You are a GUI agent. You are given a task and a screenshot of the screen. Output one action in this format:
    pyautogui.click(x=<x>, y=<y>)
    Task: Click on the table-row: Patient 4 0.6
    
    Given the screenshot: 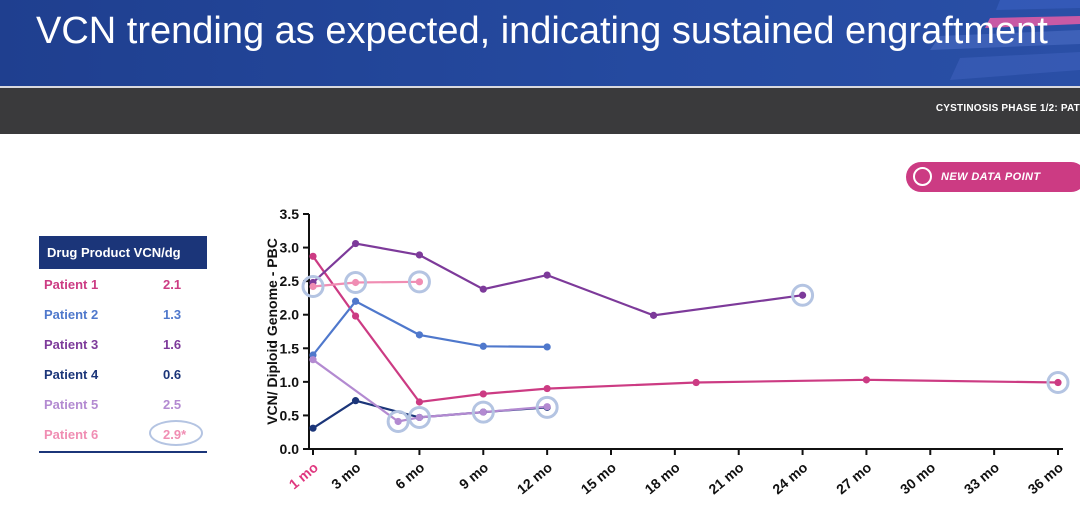 What is the action you would take?
    pyautogui.click(x=123, y=374)
    